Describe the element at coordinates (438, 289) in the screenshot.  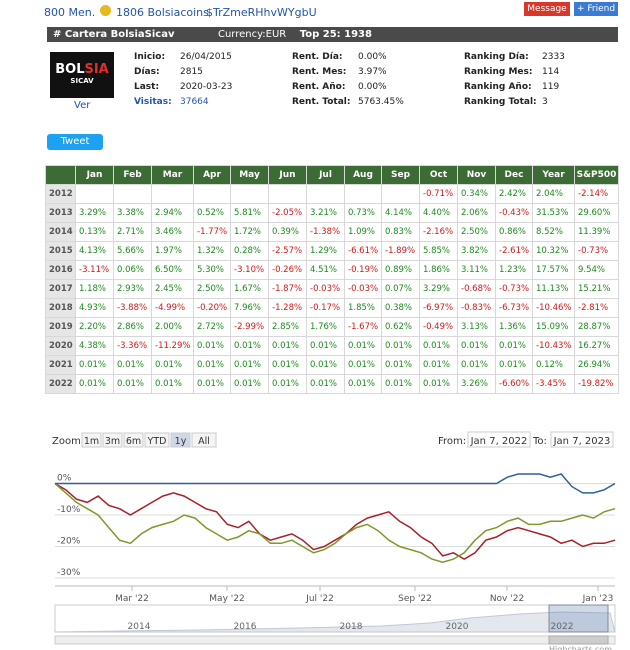
I see `return-cell: 3.29%` at that location.